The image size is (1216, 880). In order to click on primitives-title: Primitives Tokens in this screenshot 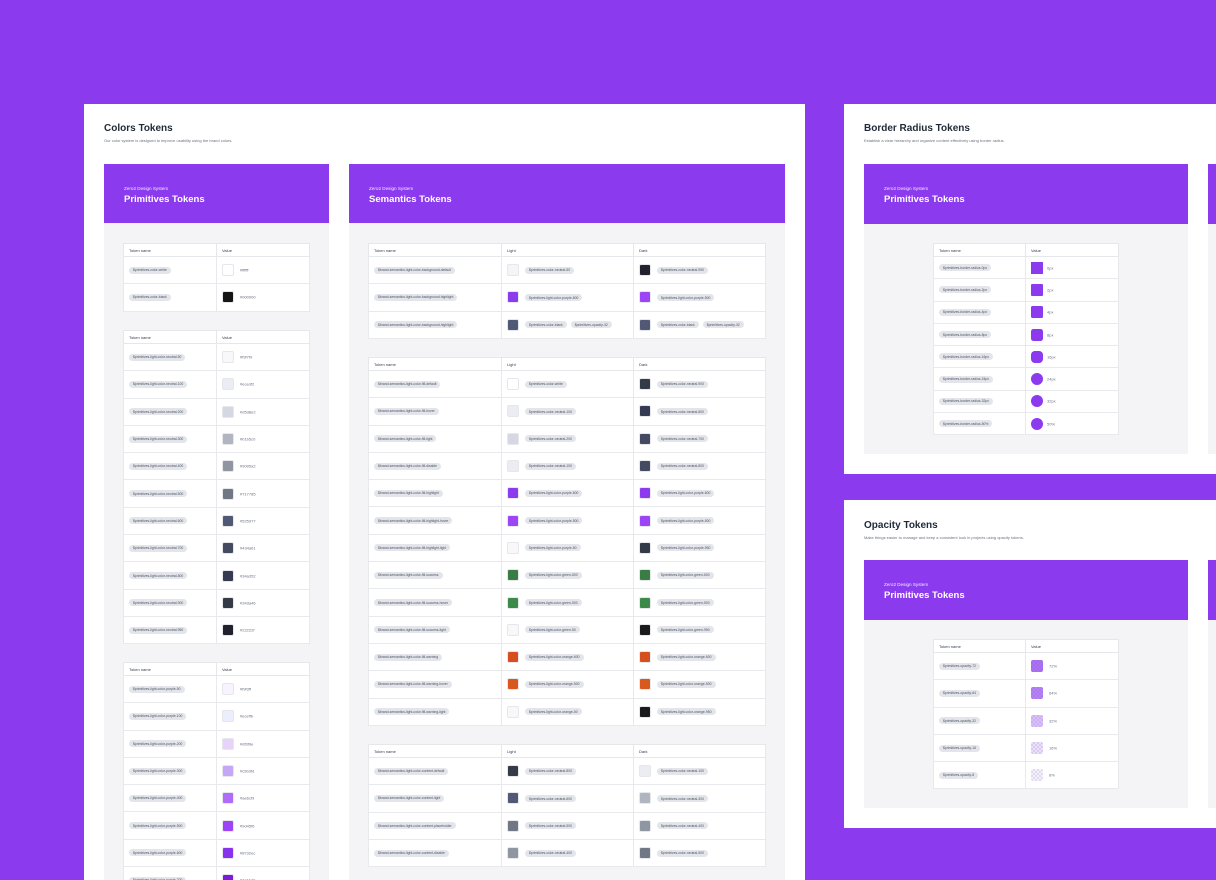, I will do `click(164, 199)`.